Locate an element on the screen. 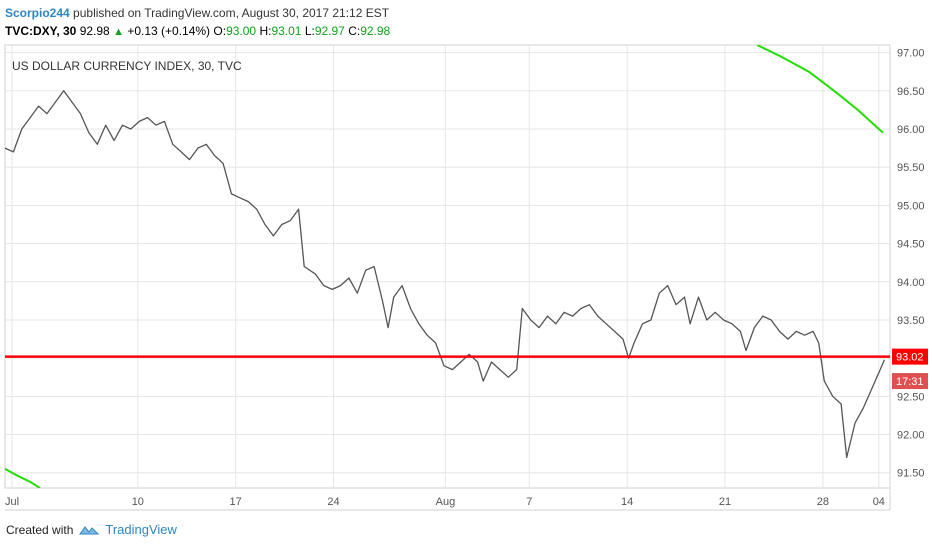  y-tick-label: 92.50 is located at coordinates (911, 397).